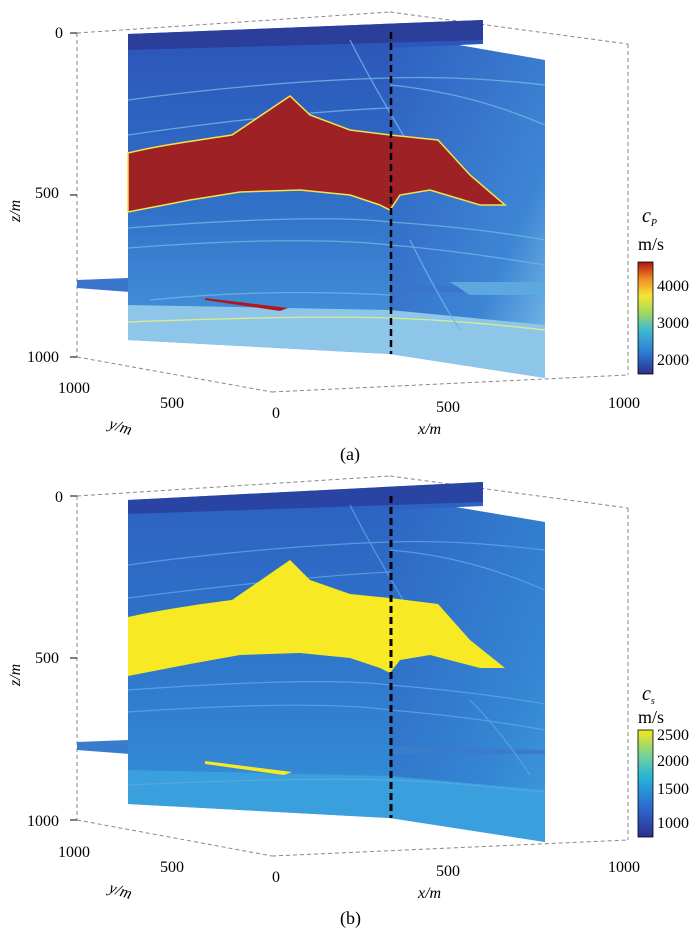  I want to click on panel-label-b: (b), so click(350, 918).